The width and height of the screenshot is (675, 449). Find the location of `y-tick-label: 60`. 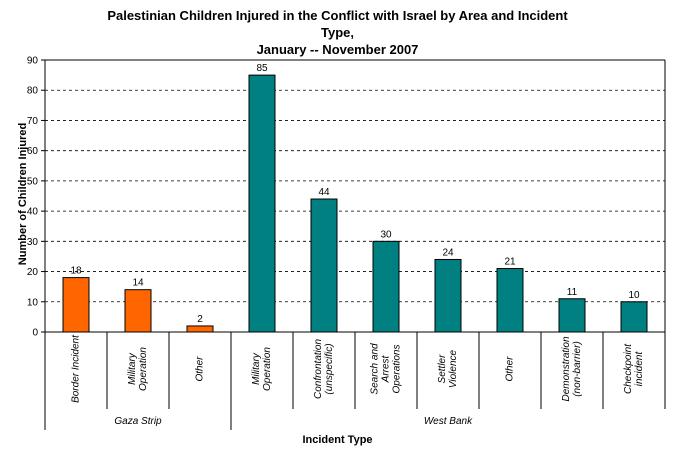

y-tick-label: 60 is located at coordinates (33, 151).